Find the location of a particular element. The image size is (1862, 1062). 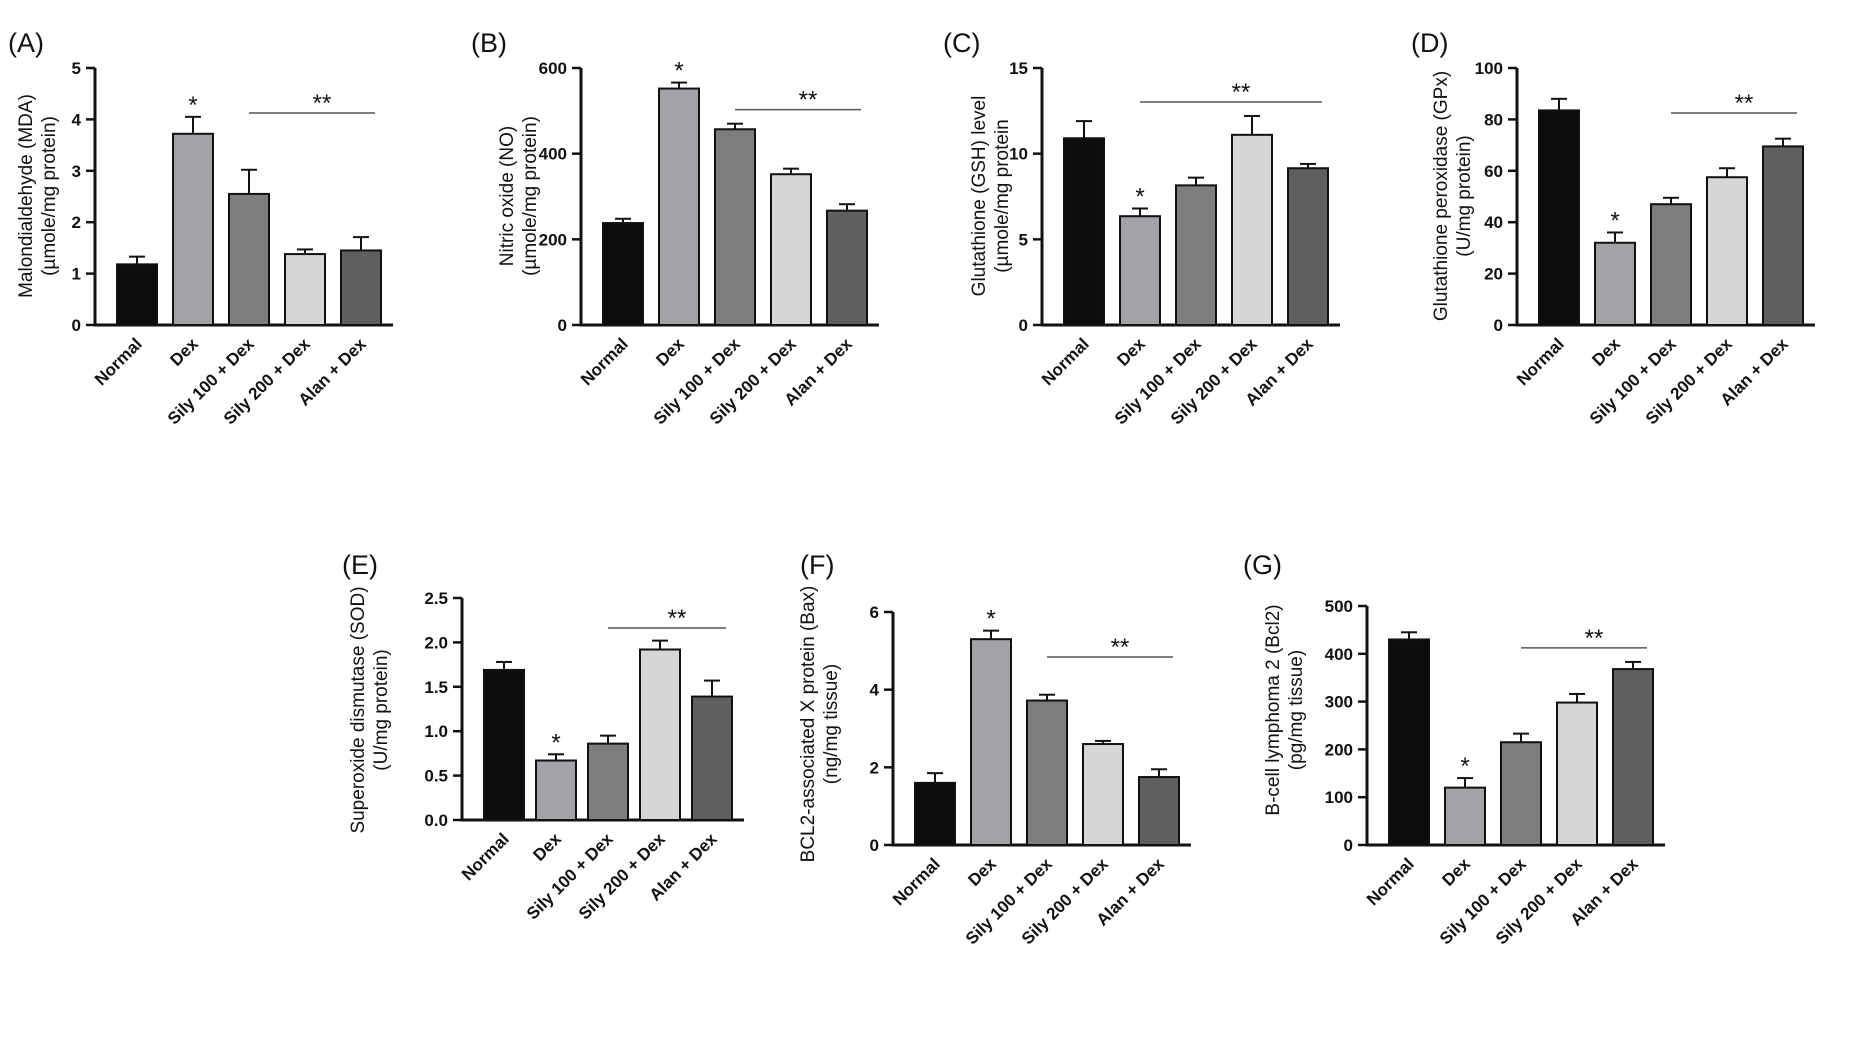

y-tick-label: 80 is located at coordinates (1493, 119).